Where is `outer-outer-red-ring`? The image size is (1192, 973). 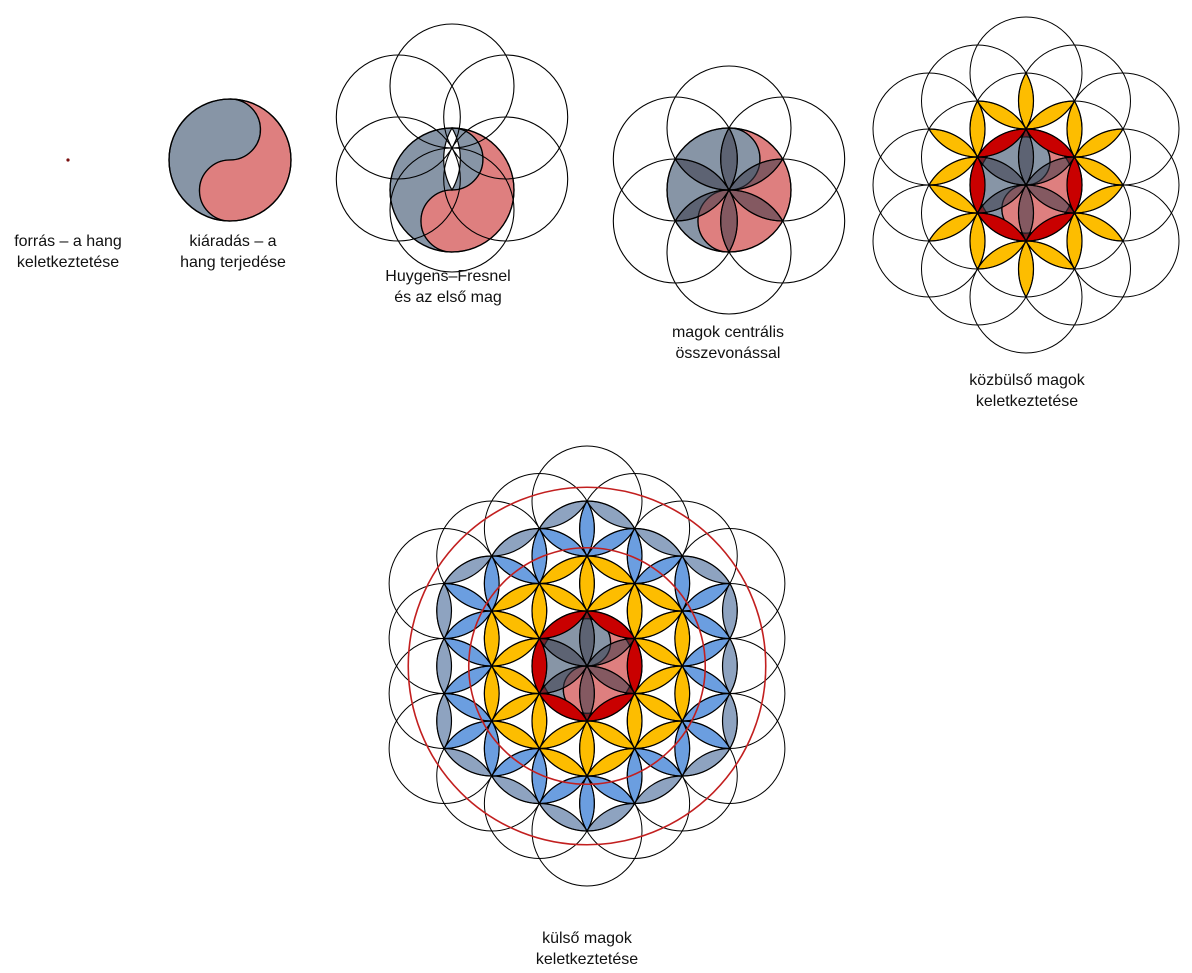
outer-outer-red-ring is located at coordinates (587, 666).